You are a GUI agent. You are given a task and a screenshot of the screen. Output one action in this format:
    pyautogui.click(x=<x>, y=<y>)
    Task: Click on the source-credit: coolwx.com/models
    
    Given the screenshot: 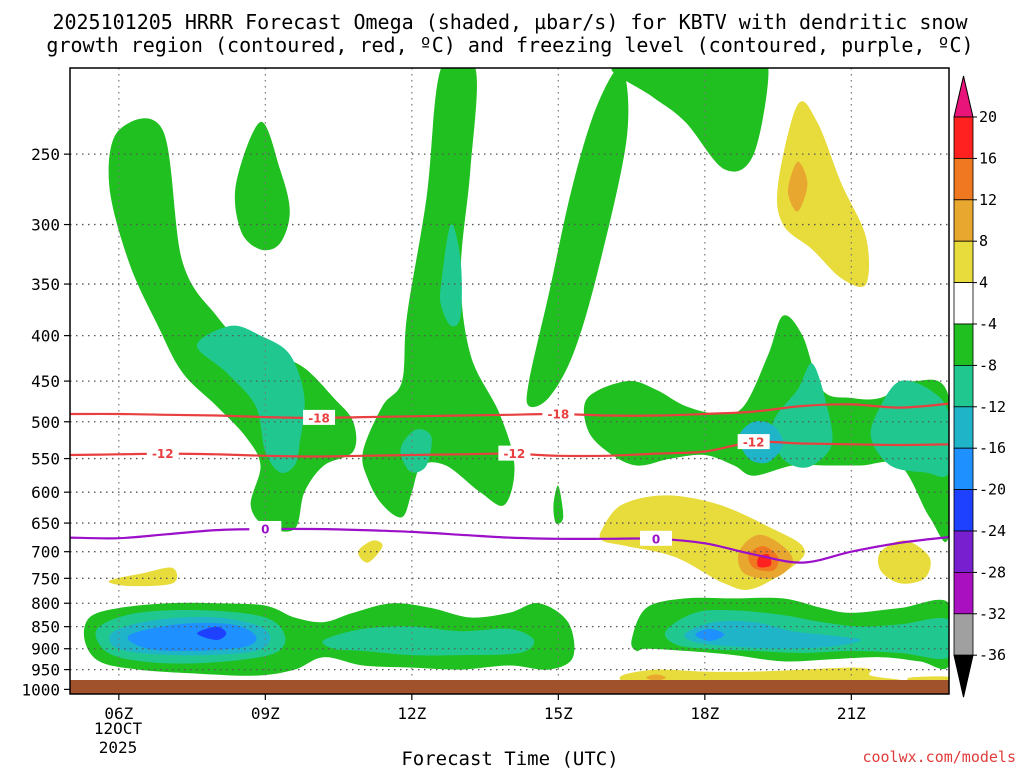 What is the action you would take?
    pyautogui.click(x=939, y=757)
    